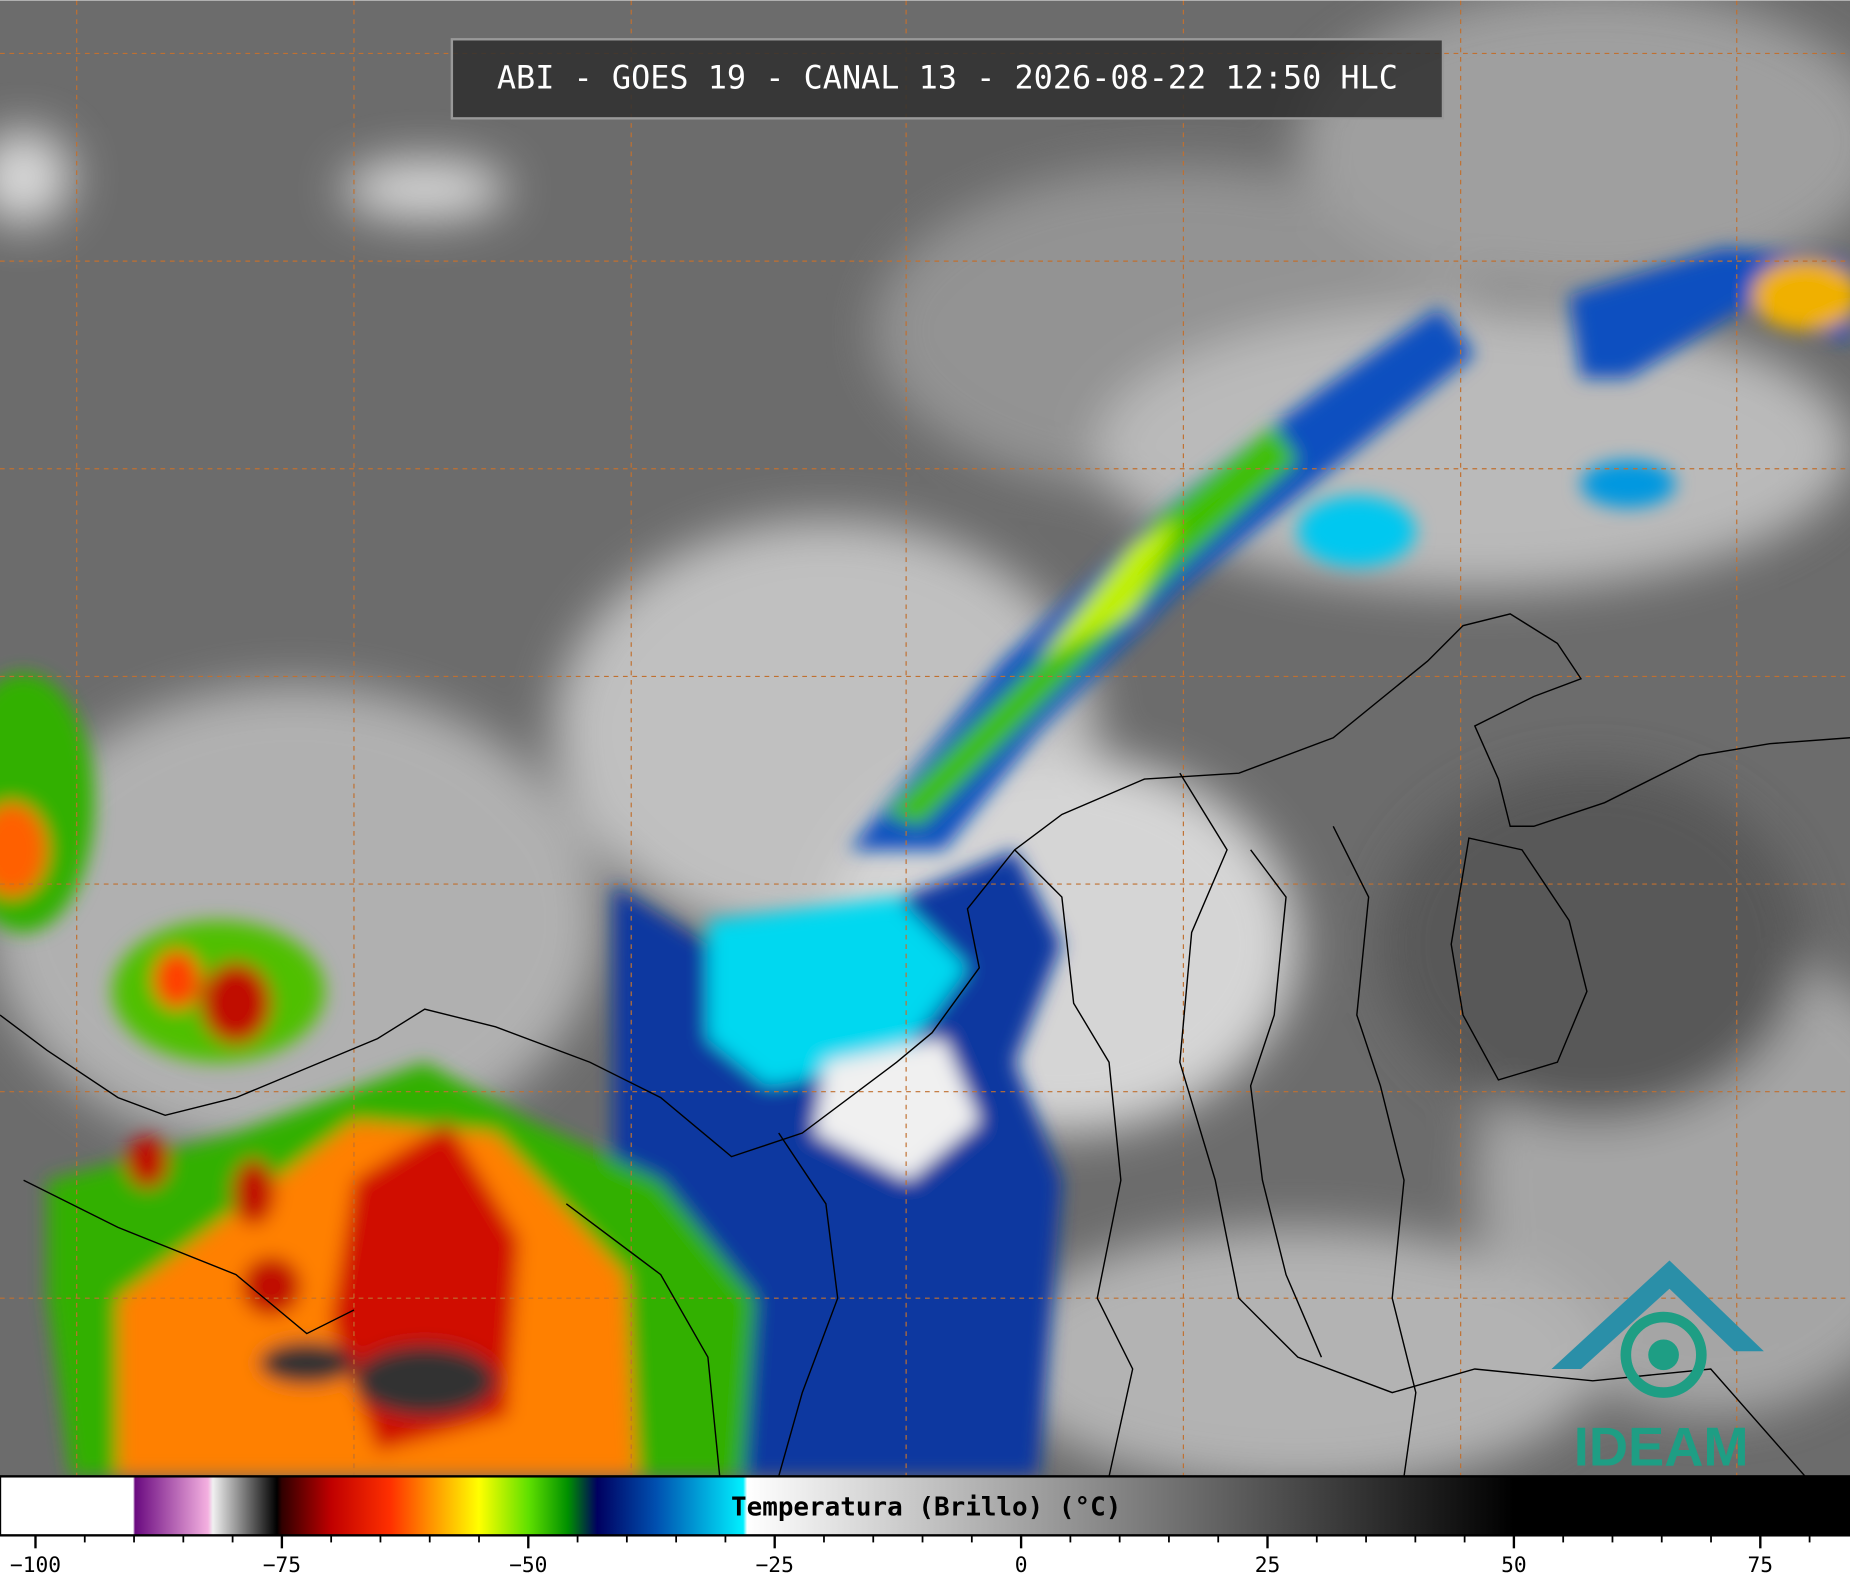 Image resolution: width=1850 pixels, height=1577 pixels. Describe the element at coordinates (1021, 1565) in the screenshot. I see `tick-label: 0` at that location.